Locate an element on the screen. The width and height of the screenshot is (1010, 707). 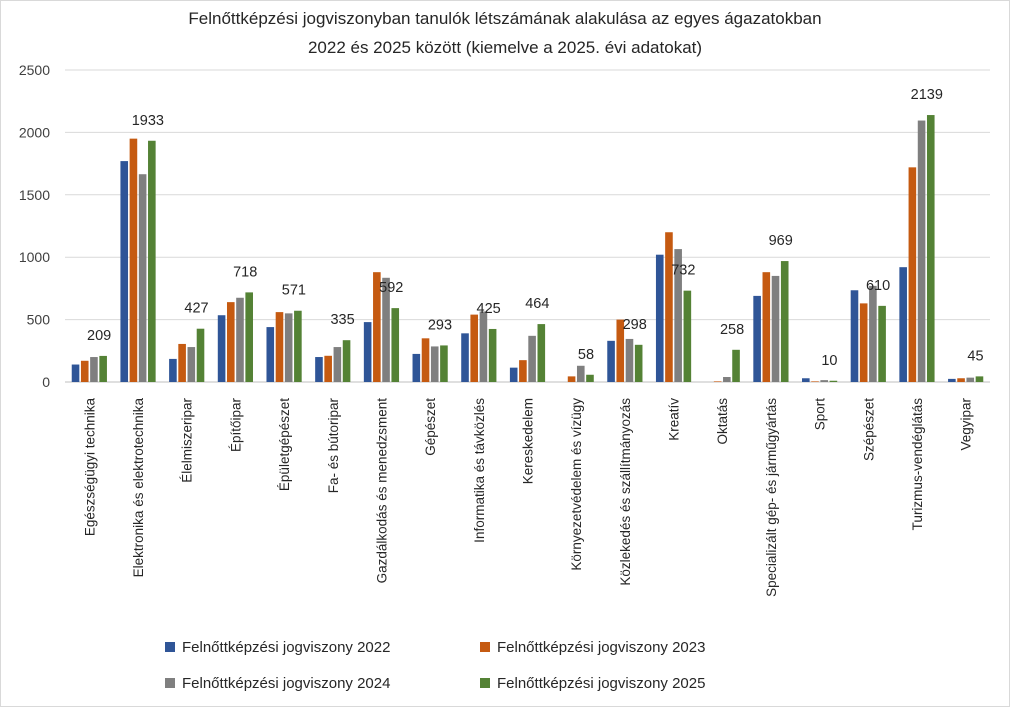
legend-label: Felnőttképzési jogviszony 2024 is located at coordinates (286, 683).